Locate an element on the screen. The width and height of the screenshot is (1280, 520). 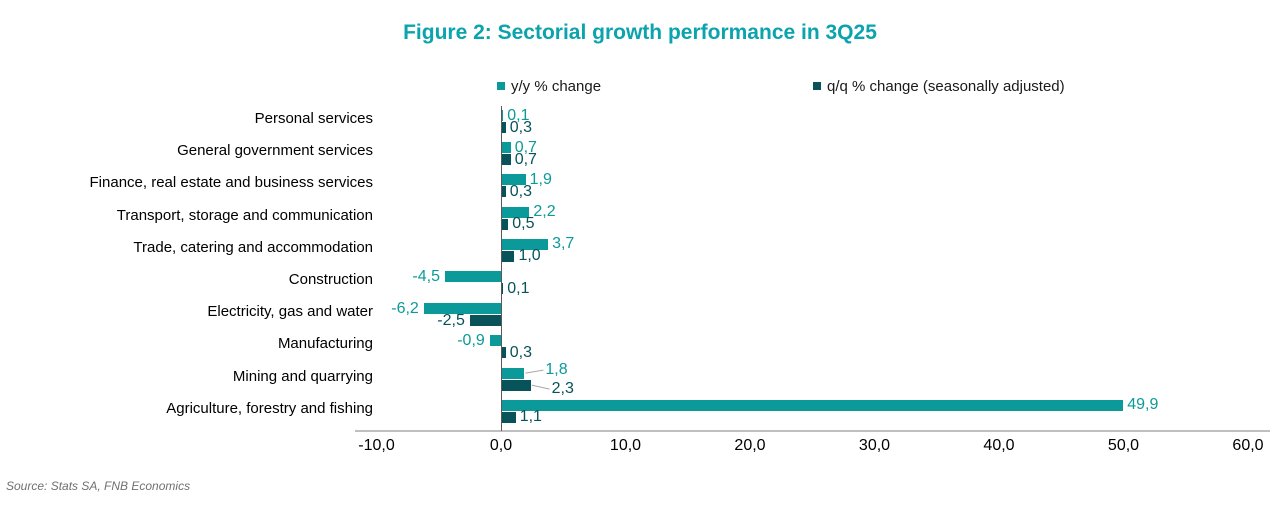
bar-yy-trade-catering-and-accommodation is located at coordinates (525, 244).